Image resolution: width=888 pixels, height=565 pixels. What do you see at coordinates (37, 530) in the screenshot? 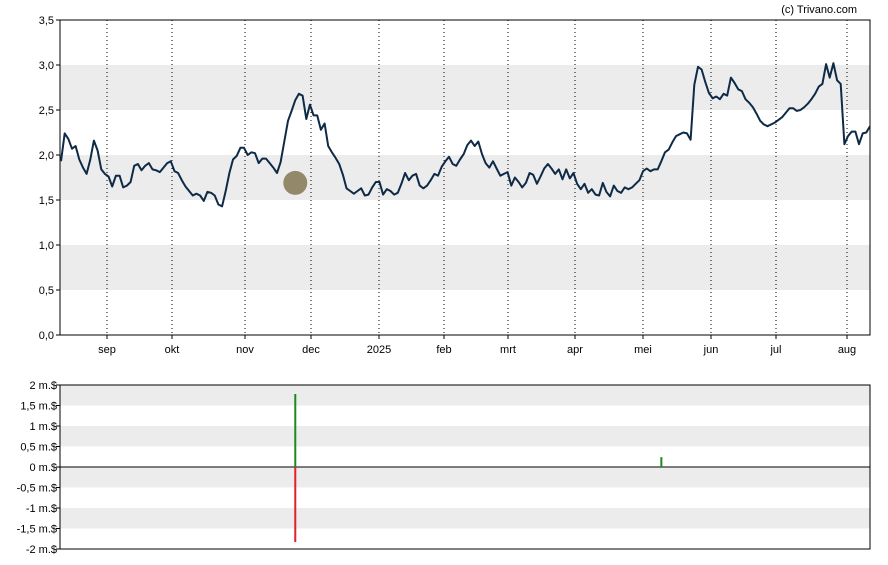
I see `volume-y-tick-label: -1,5 m.$` at bounding box center [37, 530].